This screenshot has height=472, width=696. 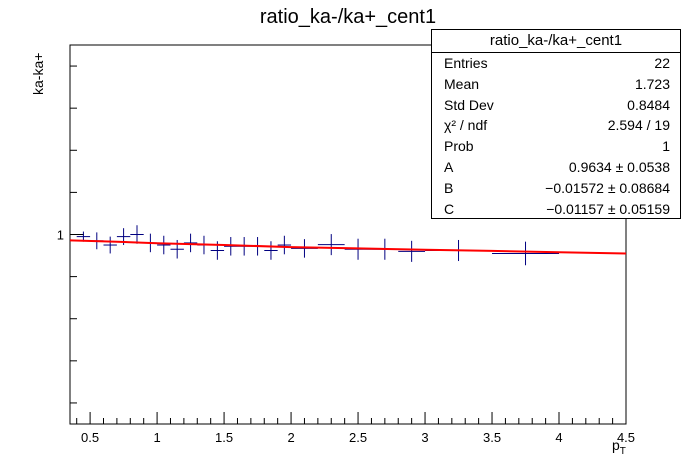 I want to click on x-tick-label: 0.5, so click(x=90, y=437).